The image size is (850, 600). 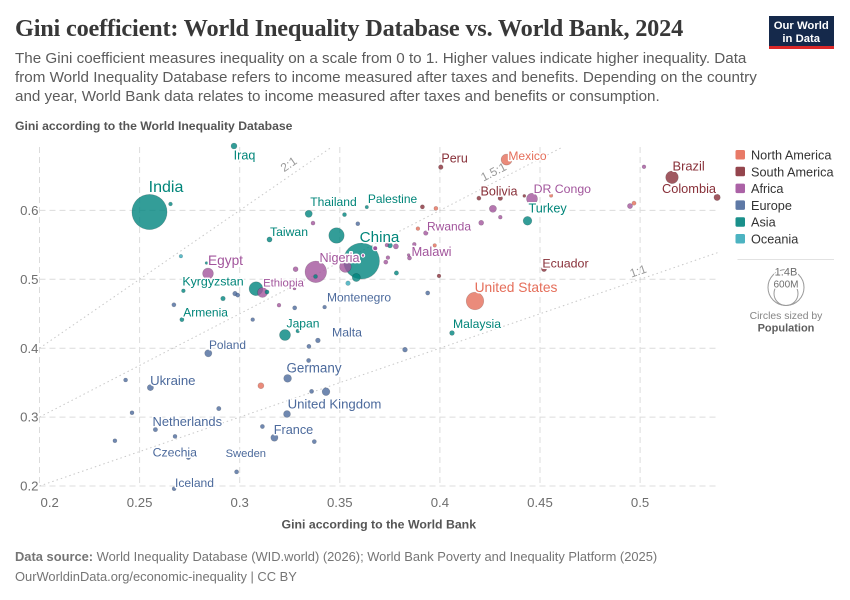 I want to click on svg-text: Brazil, so click(x=688, y=166).